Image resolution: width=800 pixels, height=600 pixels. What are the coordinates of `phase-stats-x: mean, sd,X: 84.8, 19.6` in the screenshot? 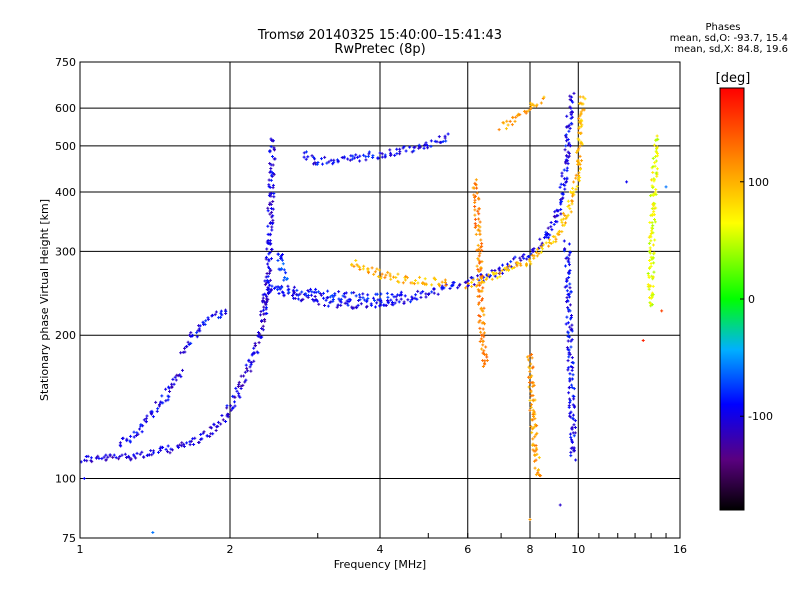 It's located at (731, 49).